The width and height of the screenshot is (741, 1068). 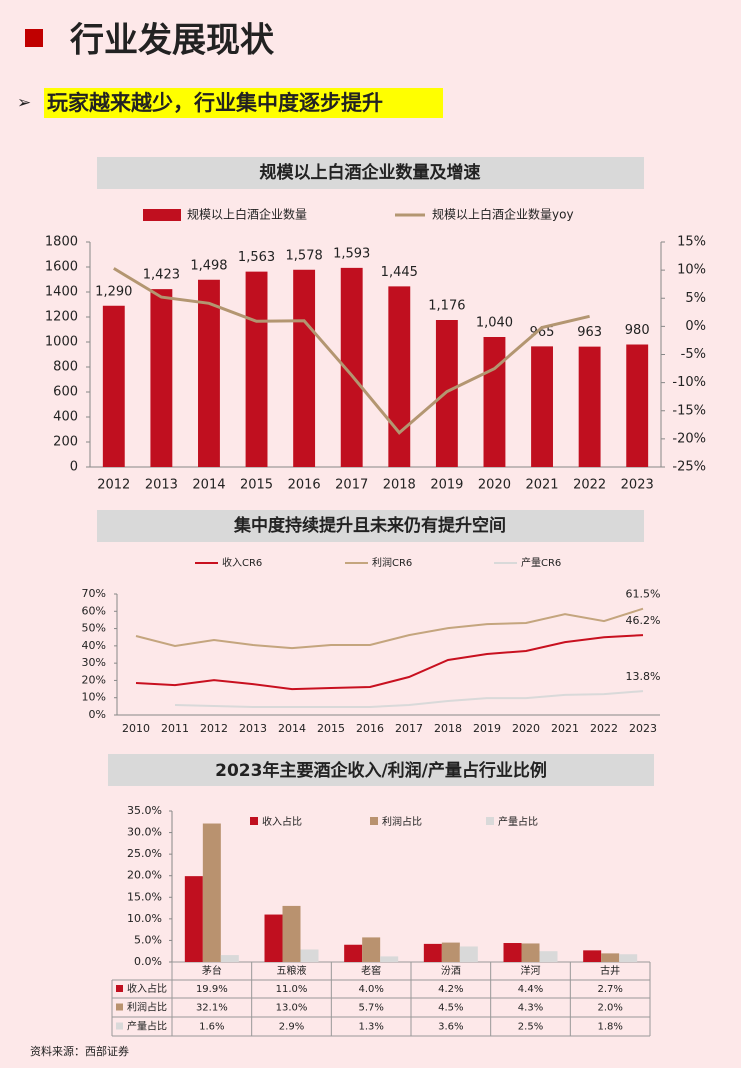 What do you see at coordinates (212, 970) in the screenshot?
I see `table-header: 茅台` at bounding box center [212, 970].